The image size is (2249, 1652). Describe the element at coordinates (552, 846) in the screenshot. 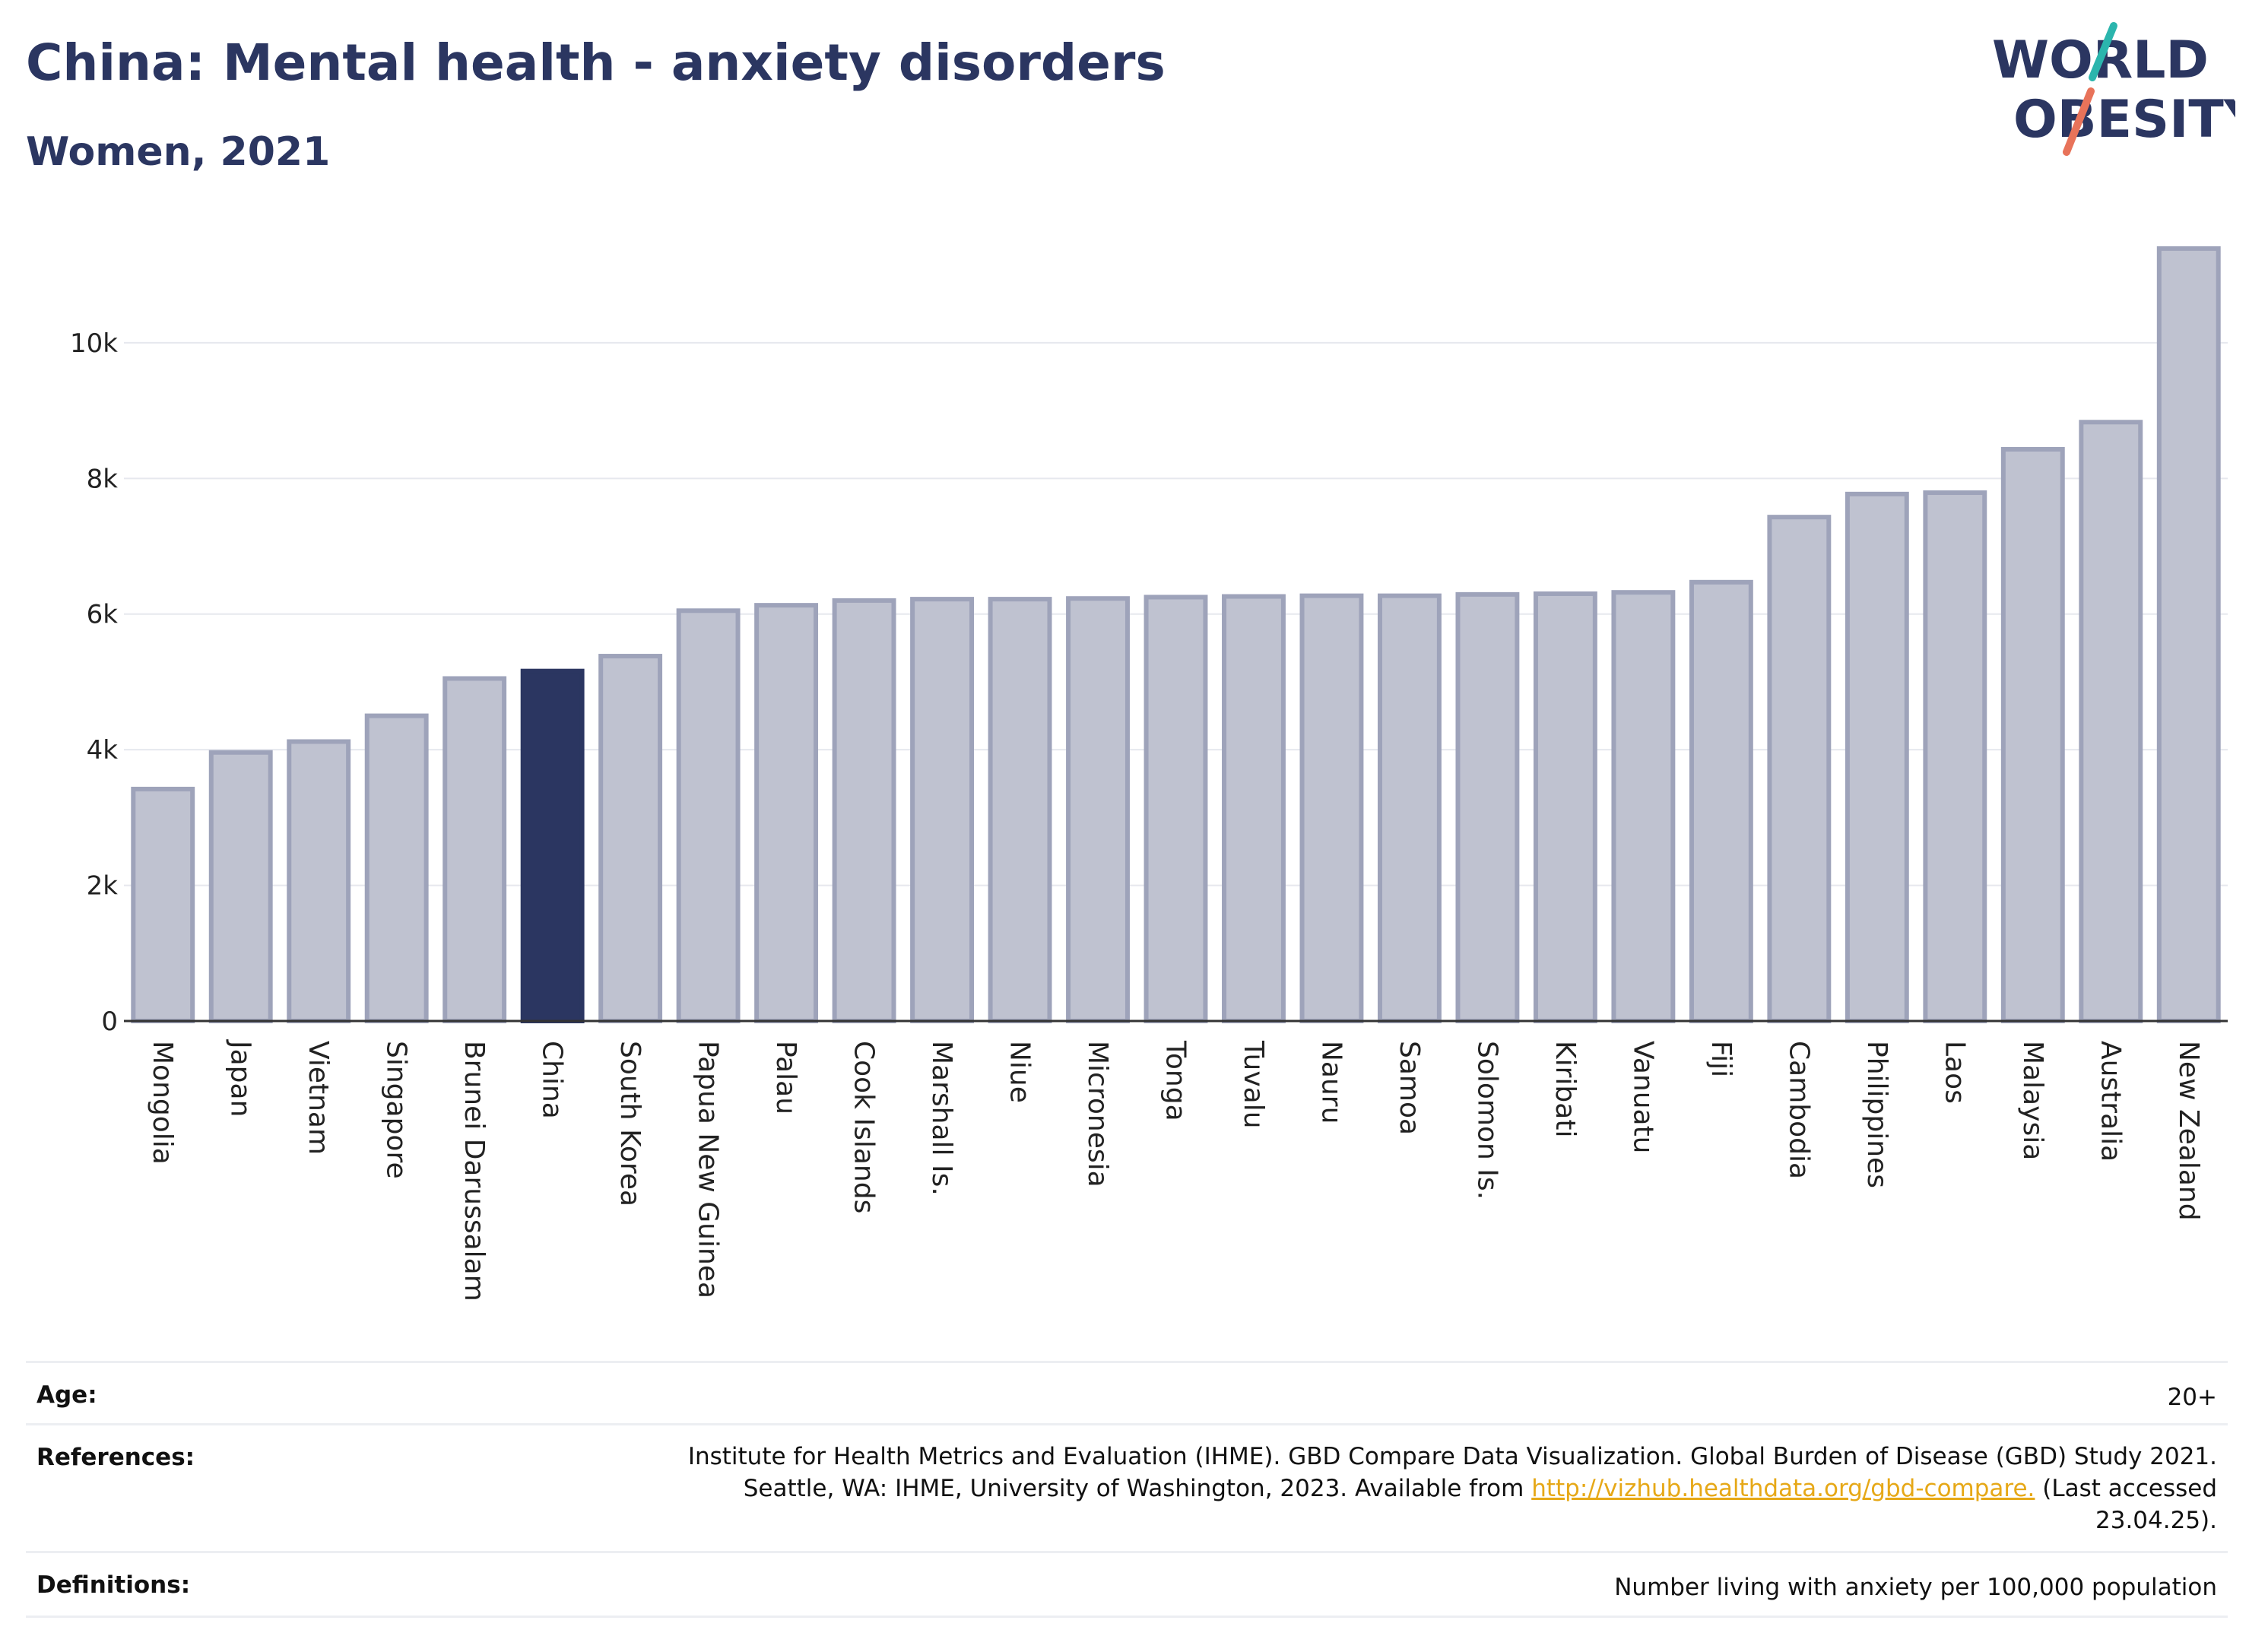

I see `bar-china` at that location.